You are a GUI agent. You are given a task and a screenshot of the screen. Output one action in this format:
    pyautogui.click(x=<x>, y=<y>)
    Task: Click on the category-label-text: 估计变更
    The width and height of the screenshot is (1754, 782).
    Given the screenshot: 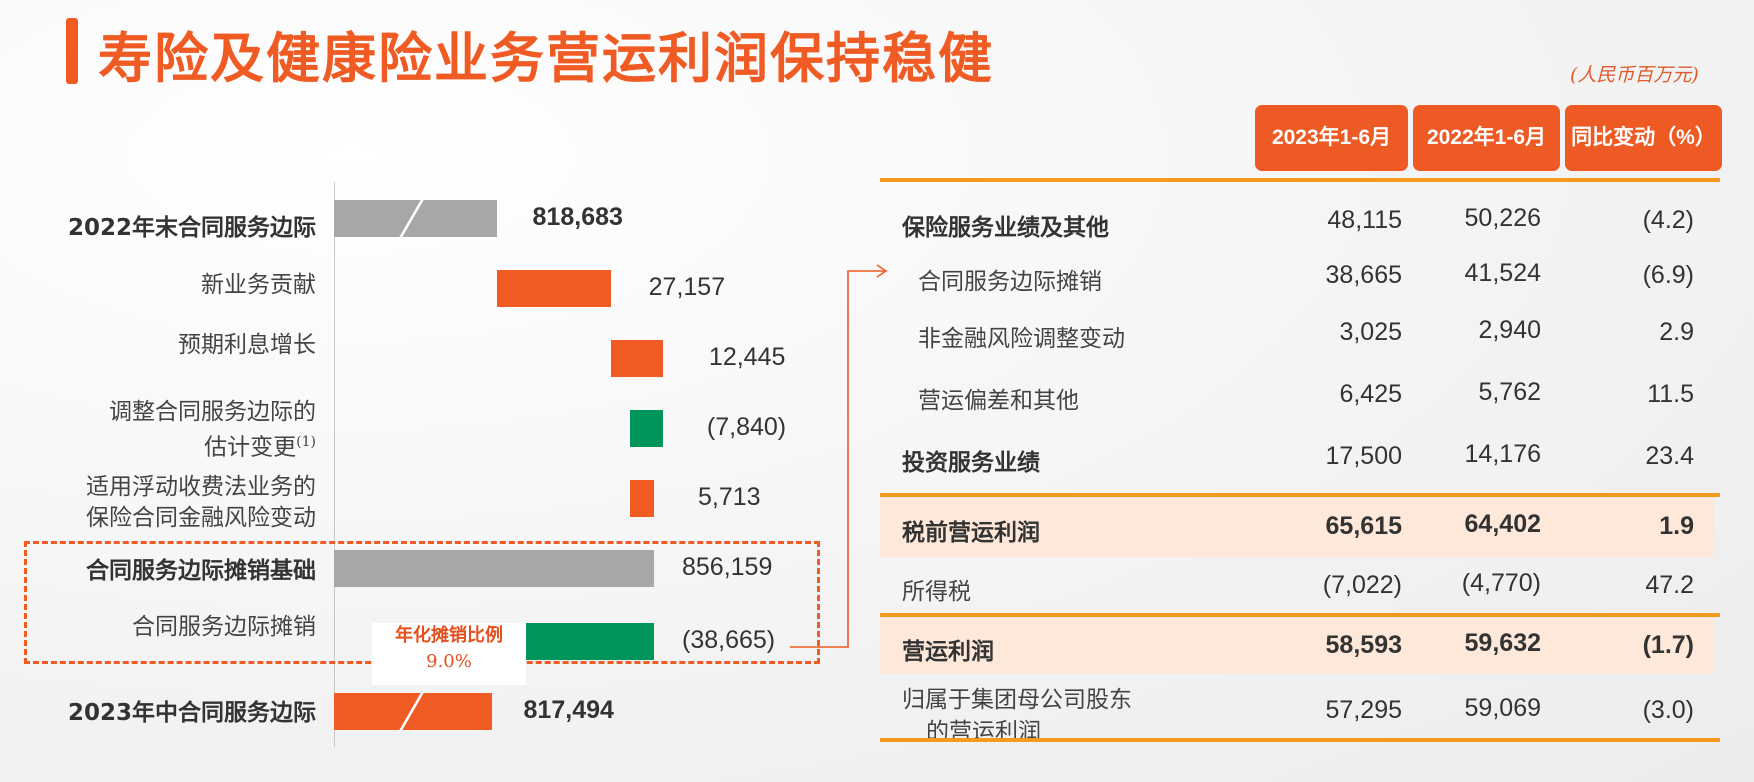 What is the action you would take?
    pyautogui.click(x=250, y=447)
    